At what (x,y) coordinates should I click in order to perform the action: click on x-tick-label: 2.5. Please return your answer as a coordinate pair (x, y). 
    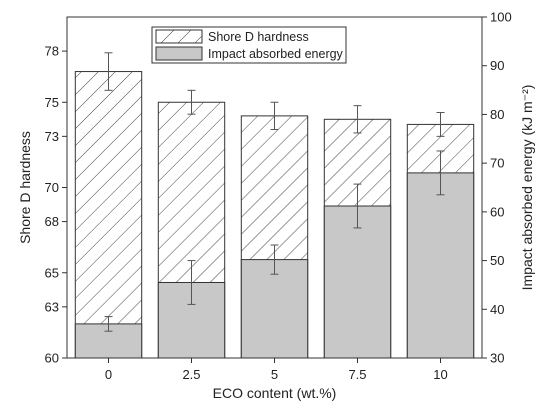
    Looking at the image, I should click on (191, 374).